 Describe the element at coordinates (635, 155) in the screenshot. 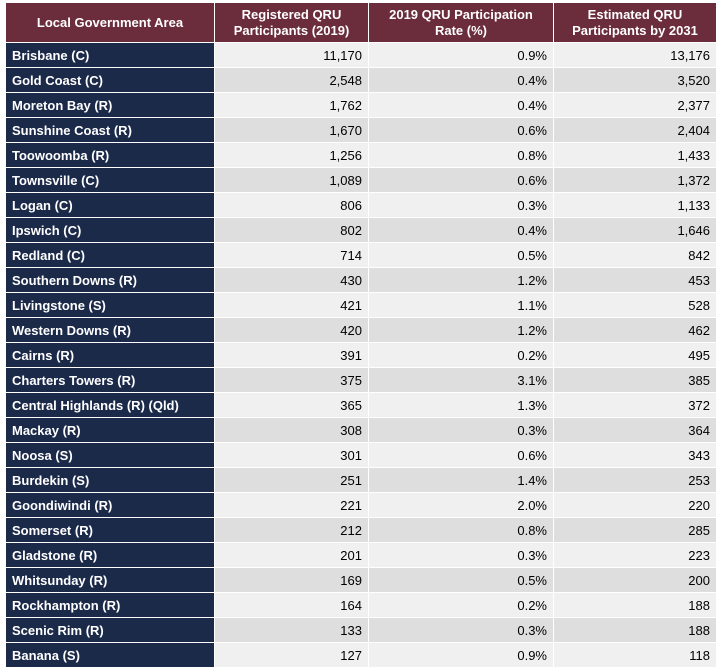

I see `estimated-cell: 1,433` at that location.